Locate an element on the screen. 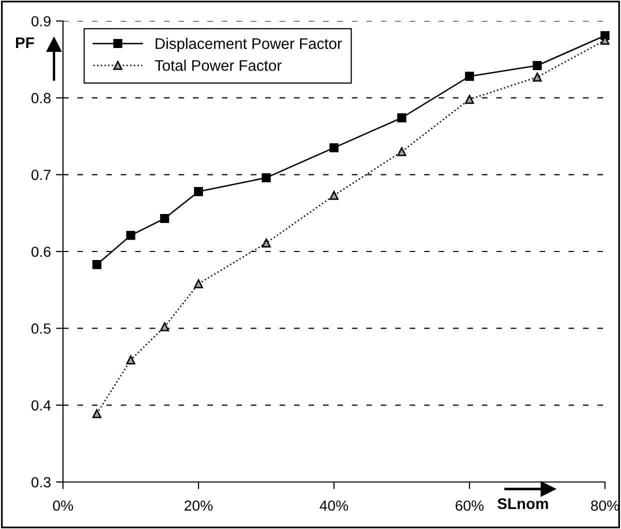 The image size is (621, 529). y-tick-label: 0.3 is located at coordinates (41, 482).